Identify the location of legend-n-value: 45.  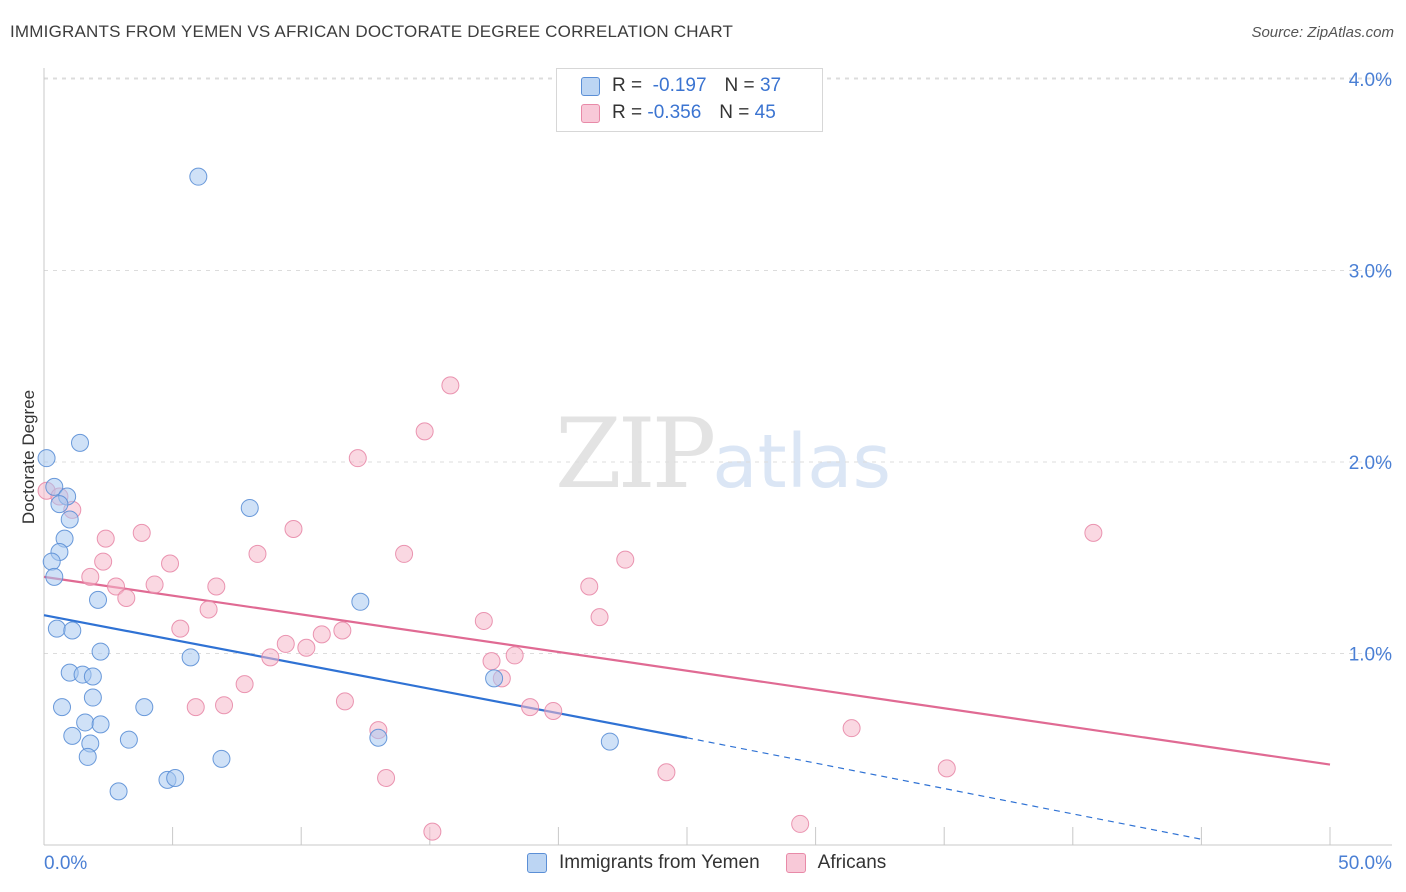
(765, 112).